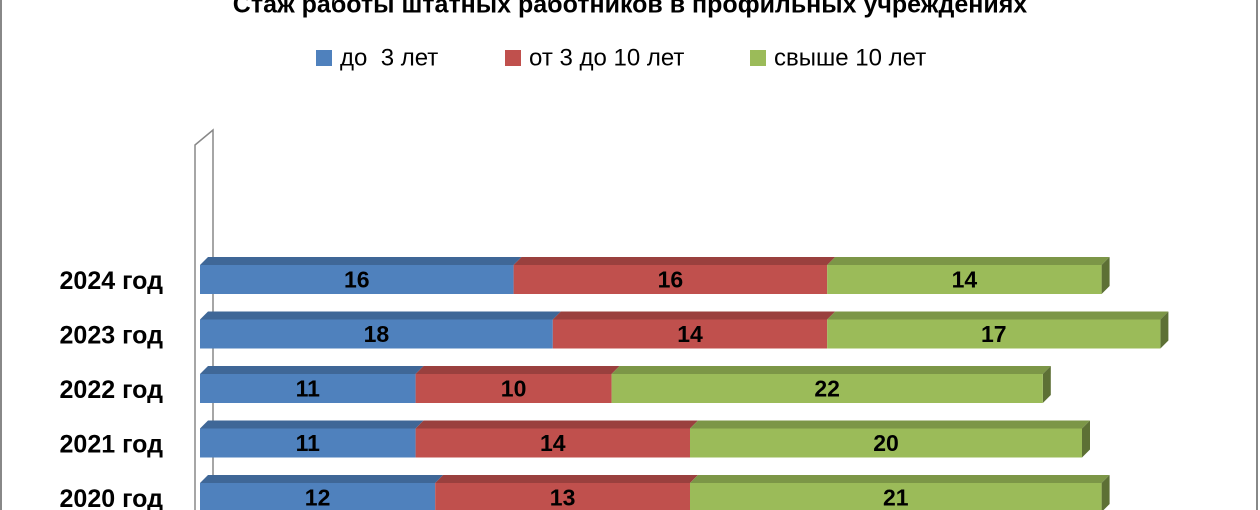  I want to click on data-label: 22, so click(827, 389).